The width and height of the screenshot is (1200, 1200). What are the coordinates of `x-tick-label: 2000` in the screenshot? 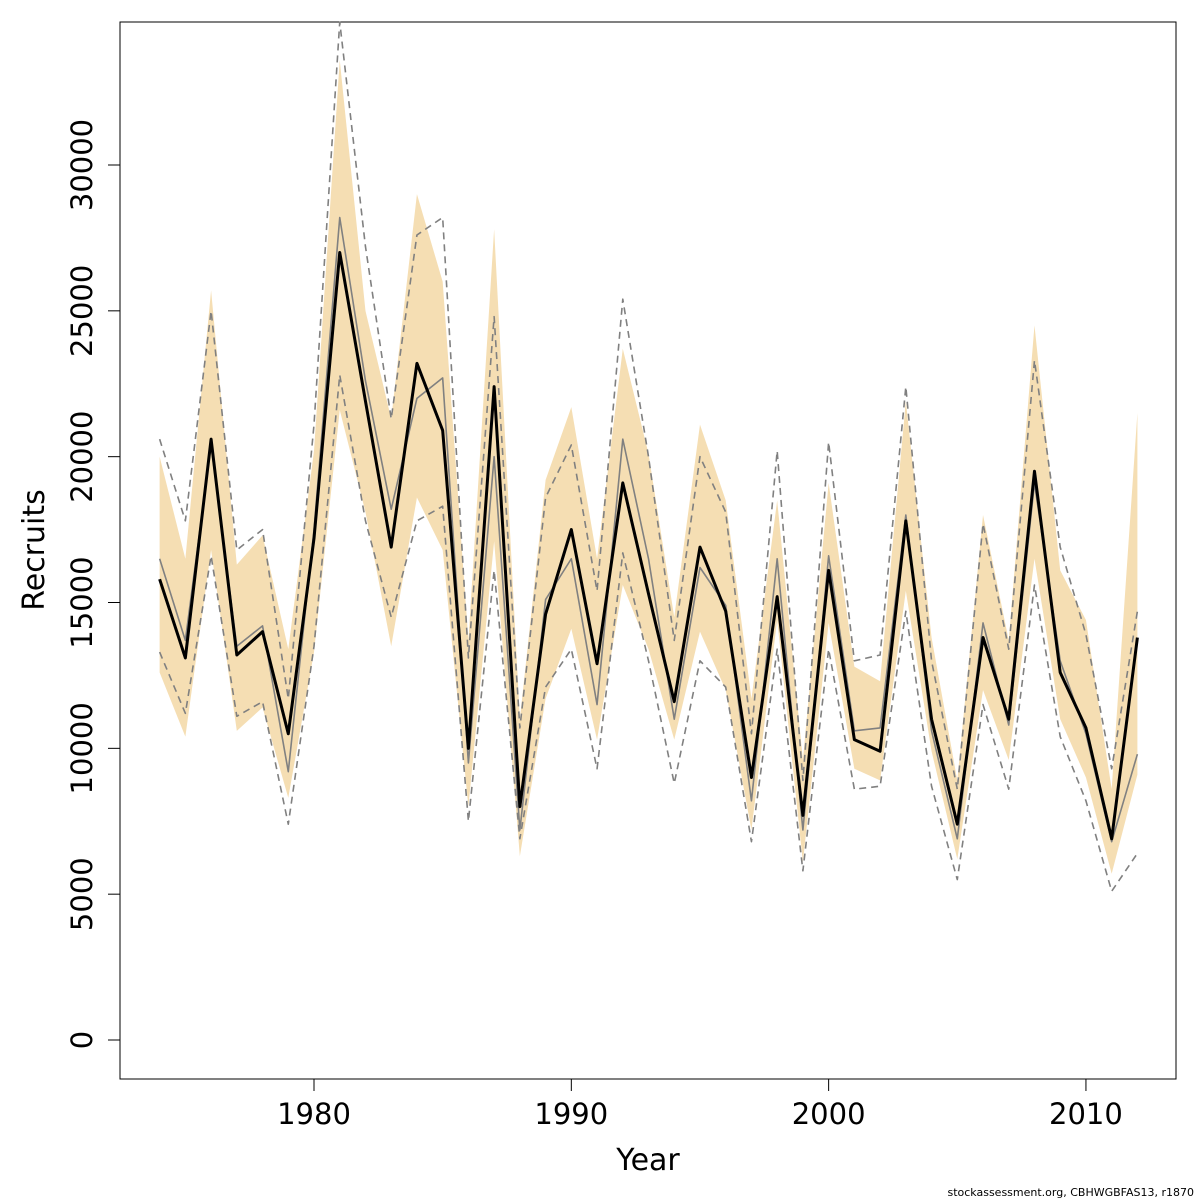 It's located at (829, 1114).